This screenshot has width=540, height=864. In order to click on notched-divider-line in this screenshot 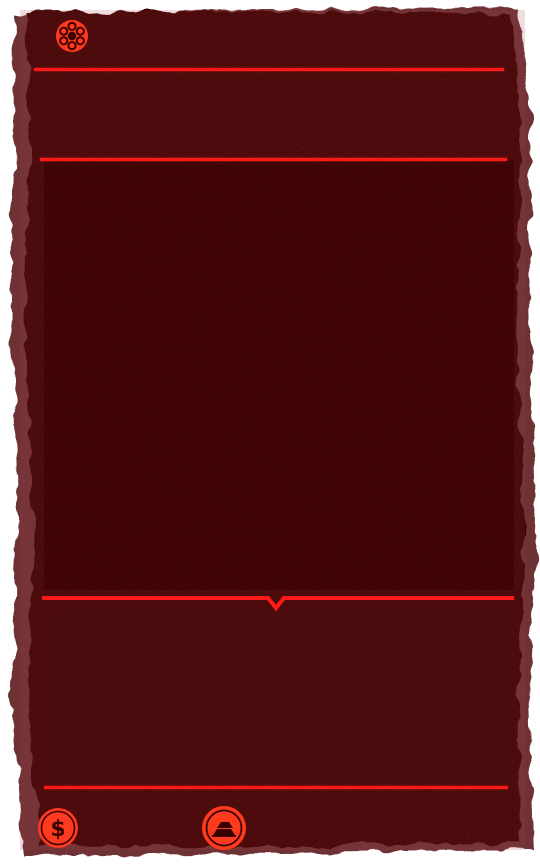, I will do `click(278, 604)`.